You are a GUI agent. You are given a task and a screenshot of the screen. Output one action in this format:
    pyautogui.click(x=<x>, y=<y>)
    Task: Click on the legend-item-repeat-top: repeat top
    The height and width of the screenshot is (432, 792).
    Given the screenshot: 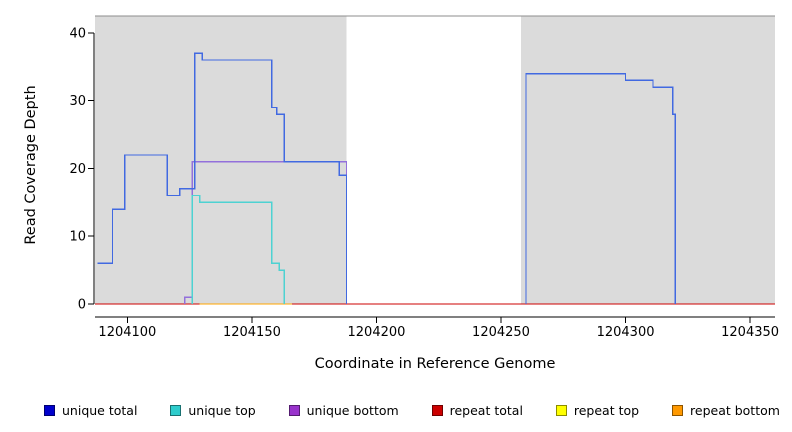 What is the action you would take?
    pyautogui.click(x=597, y=410)
    